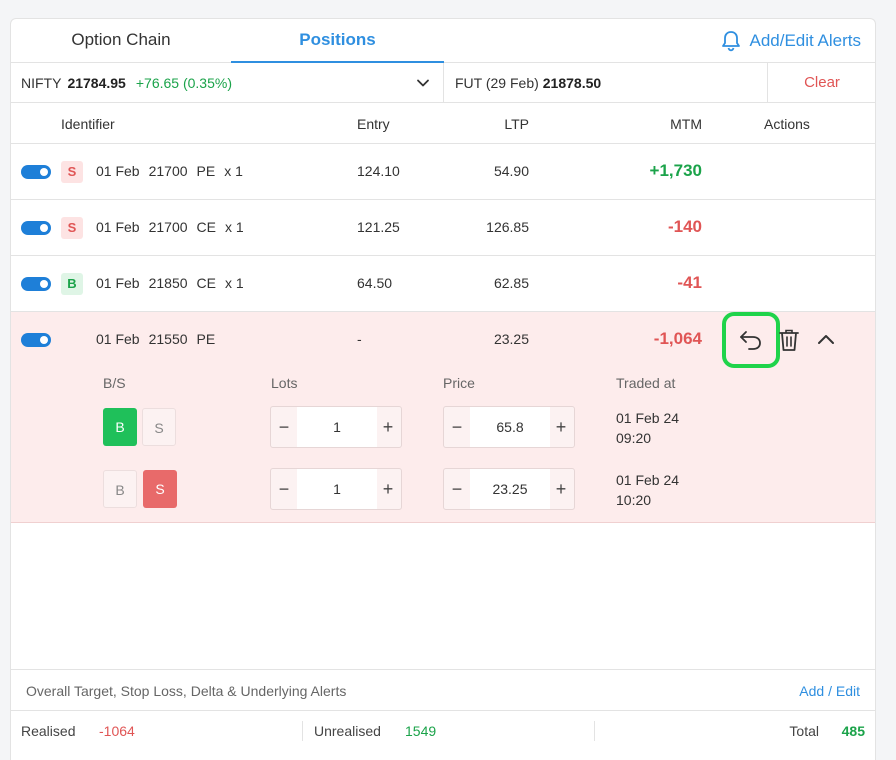 Image resolution: width=896 pixels, height=760 pixels. Describe the element at coordinates (647, 428) in the screenshot. I see `traded-at: 01 Feb 24 09:20` at that location.